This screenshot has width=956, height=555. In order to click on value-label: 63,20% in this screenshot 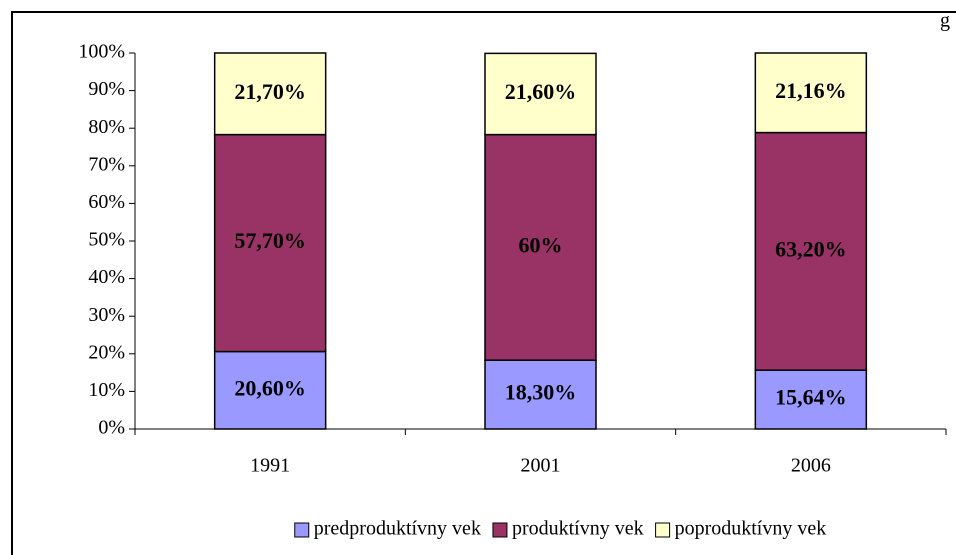, I will do `click(811, 248)`.